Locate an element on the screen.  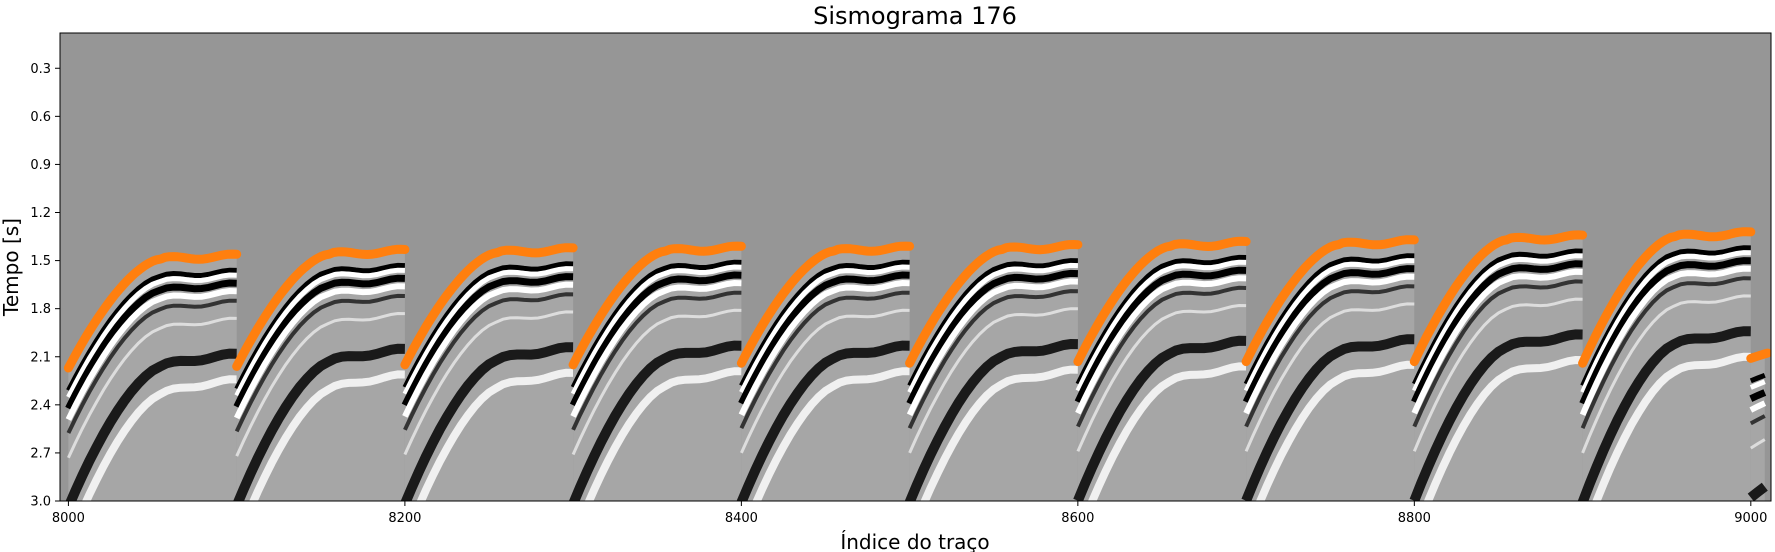
x-tick-label: 8400 is located at coordinates (741, 518).